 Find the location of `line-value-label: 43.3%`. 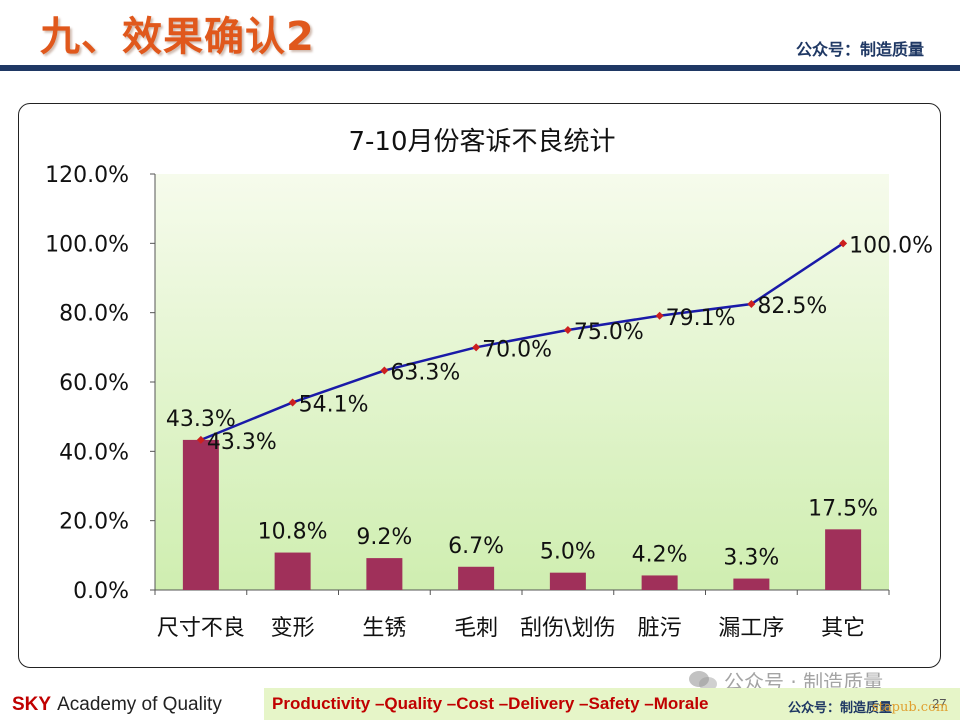

line-value-label: 43.3% is located at coordinates (242, 442).